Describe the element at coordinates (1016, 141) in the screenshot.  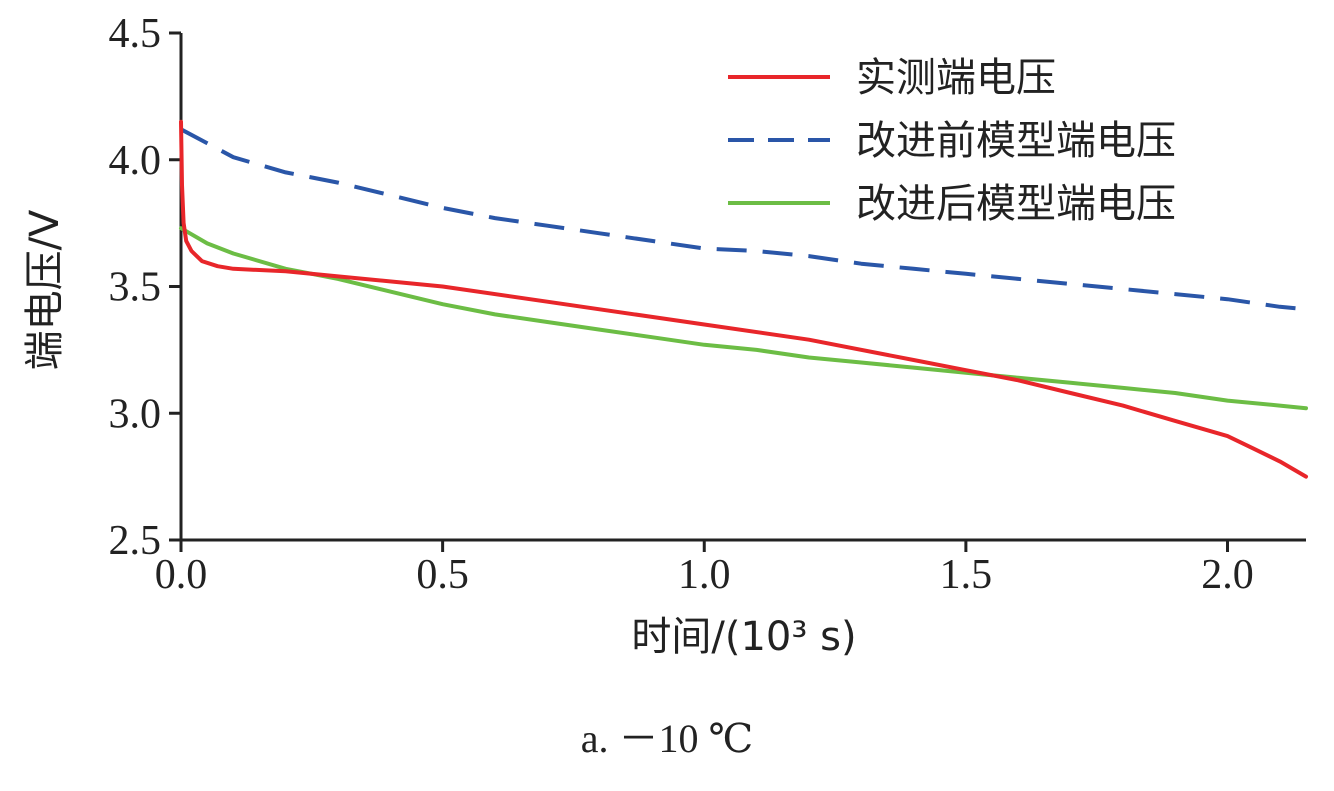
I see `legend-label-2: 改进前模型端电压` at that location.